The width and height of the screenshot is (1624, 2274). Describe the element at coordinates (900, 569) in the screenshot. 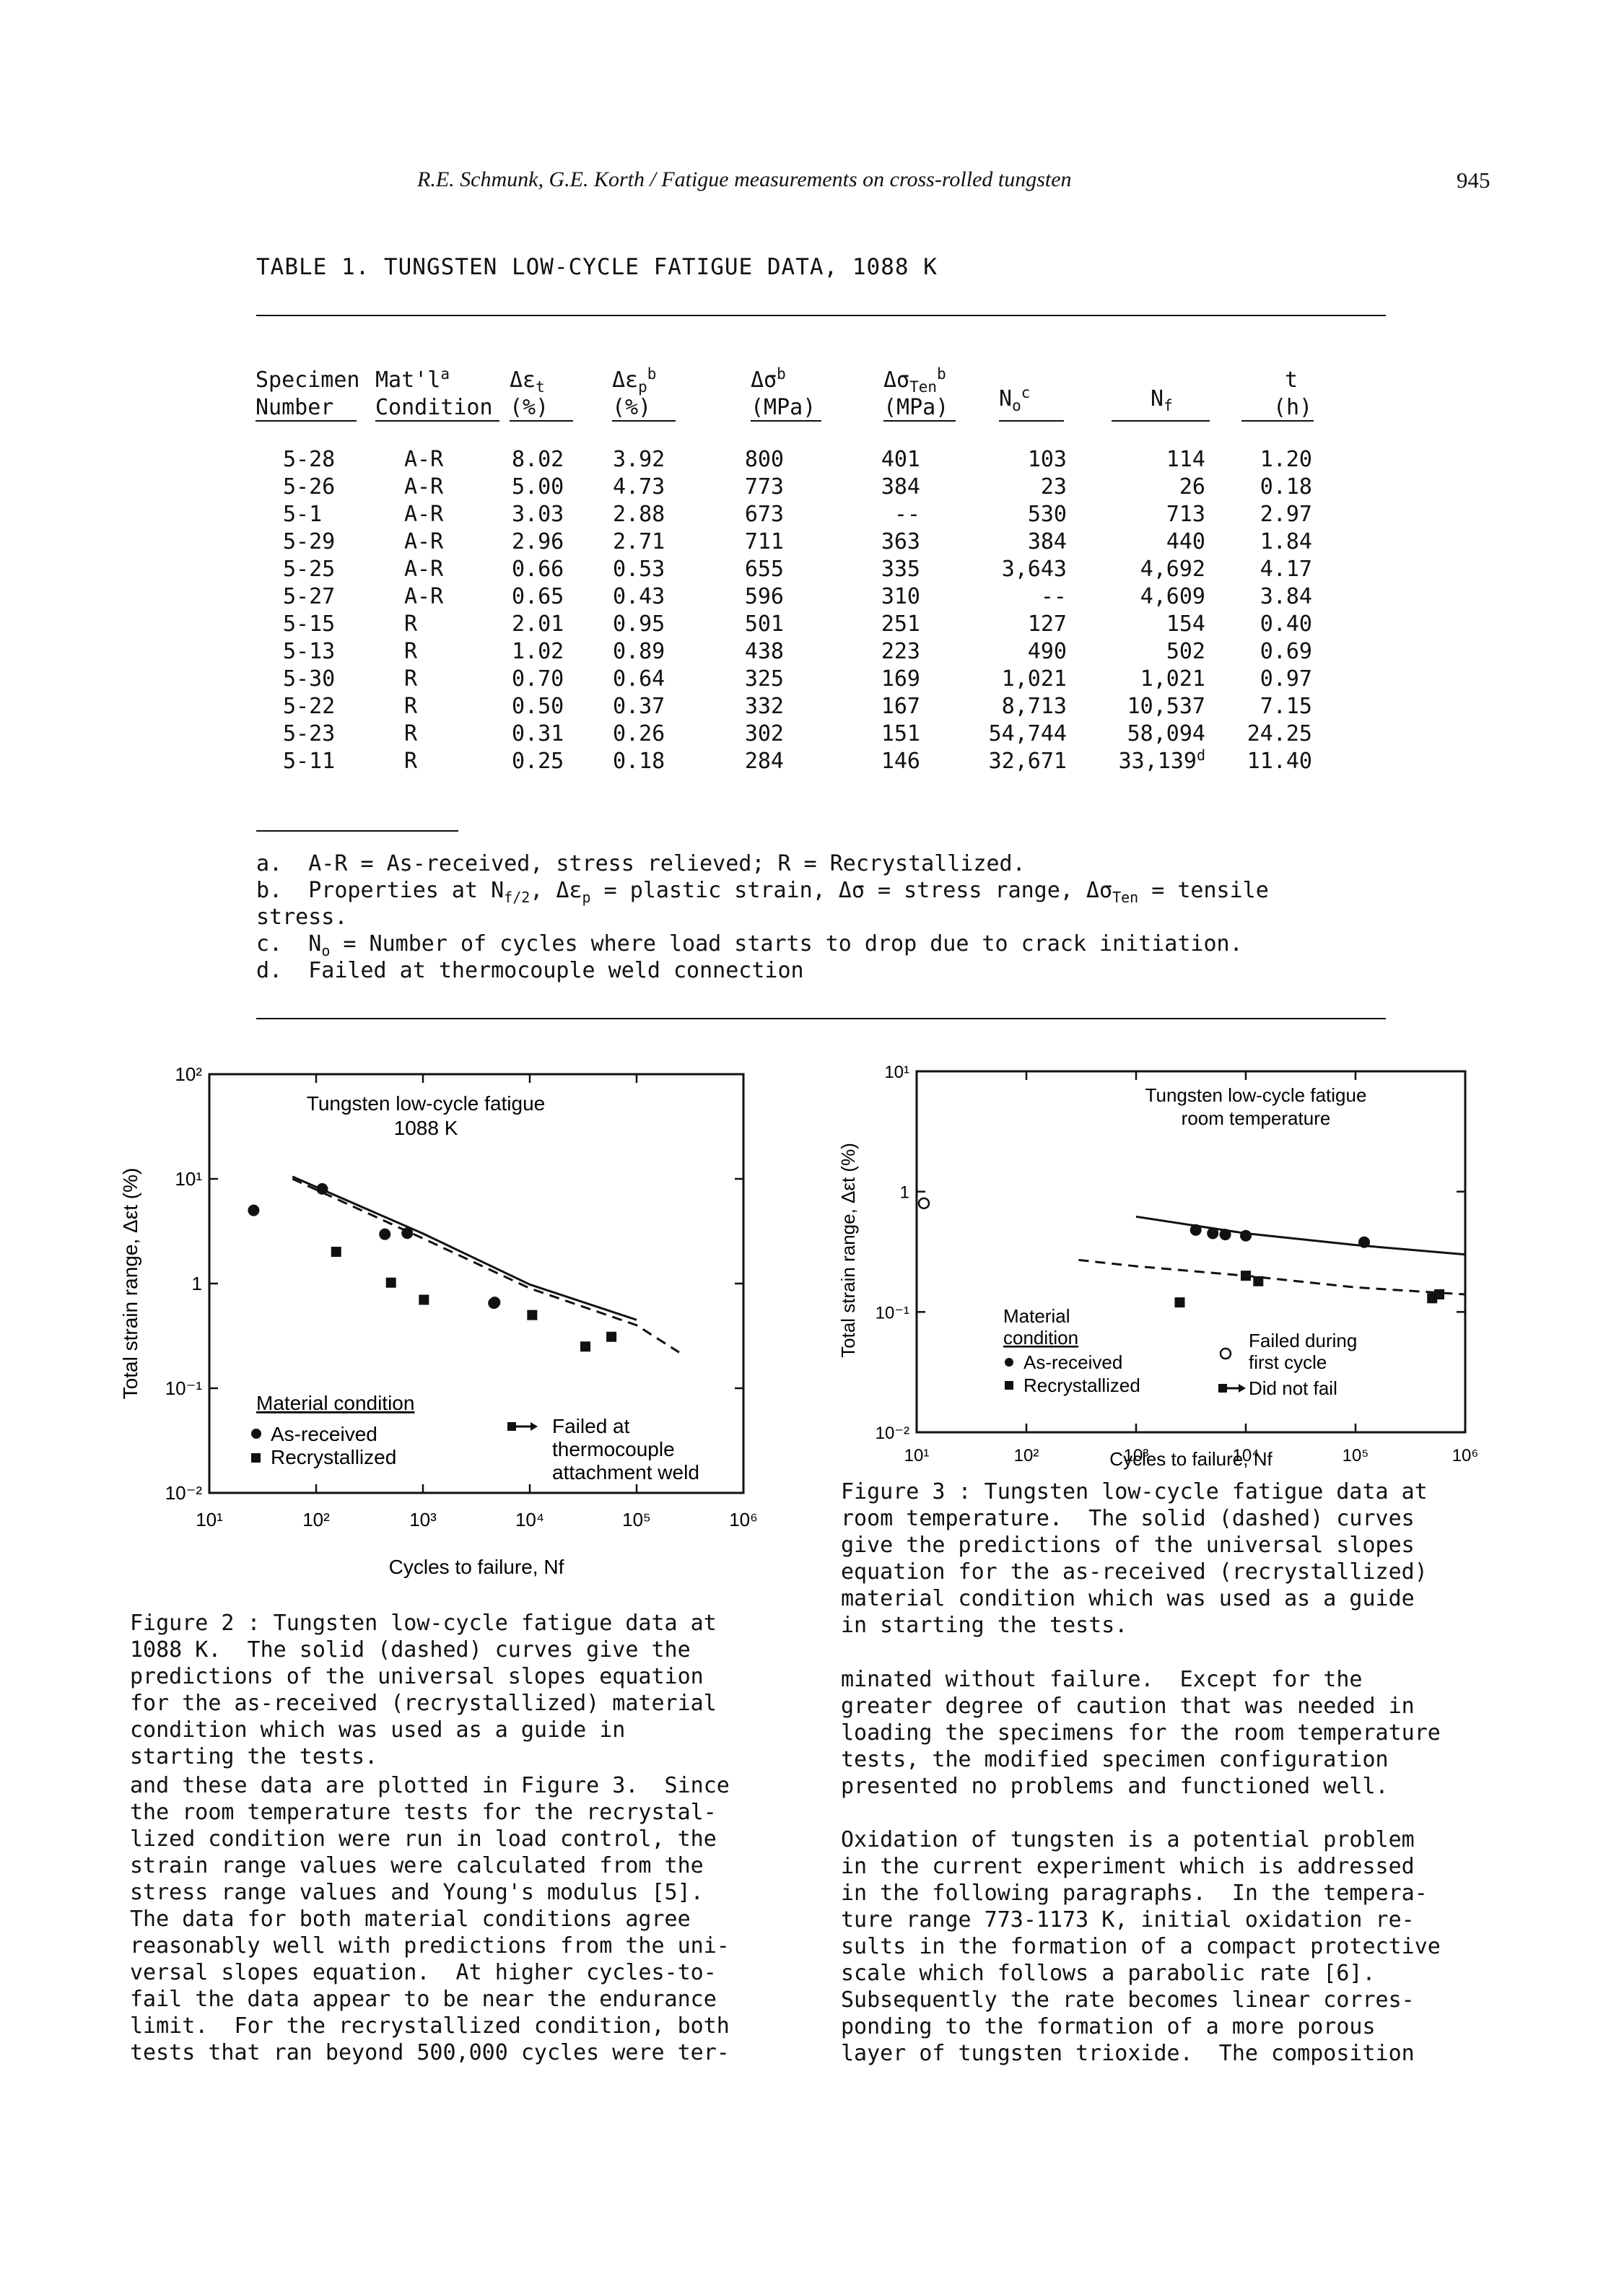

I see `cell-dst: 335` at that location.